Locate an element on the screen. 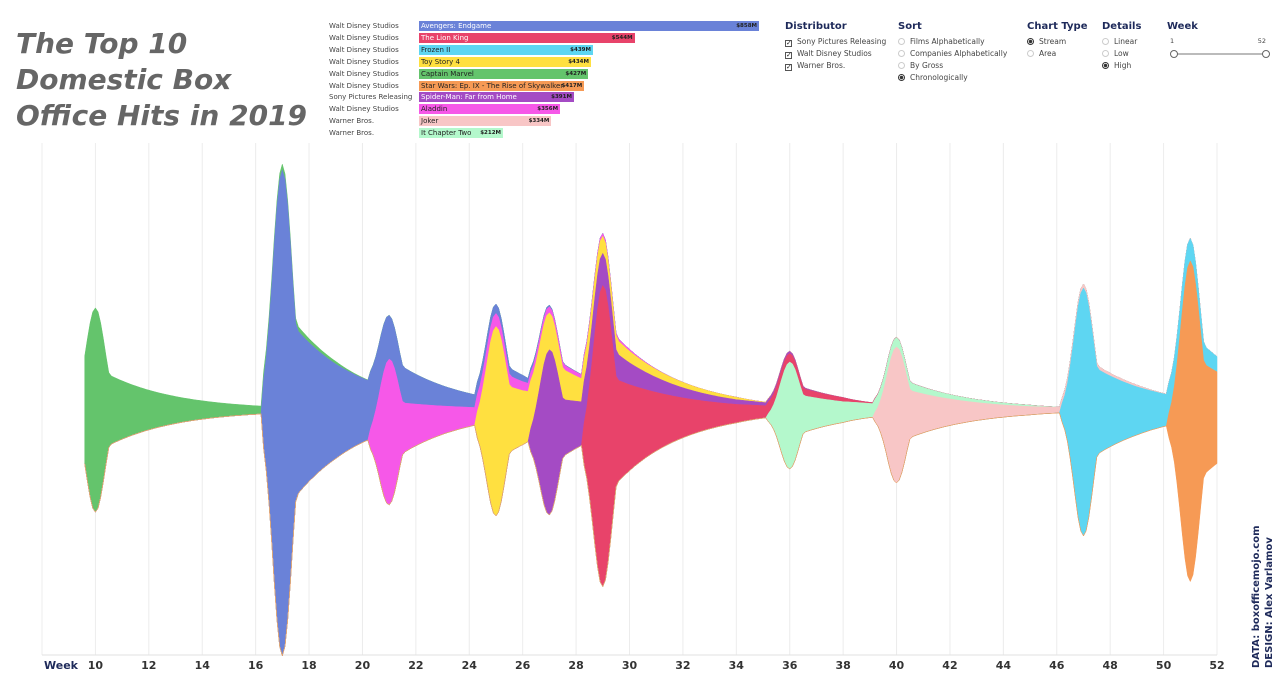 This screenshot has width=1280, height=687. slider-start-handle is located at coordinates (1174, 54).